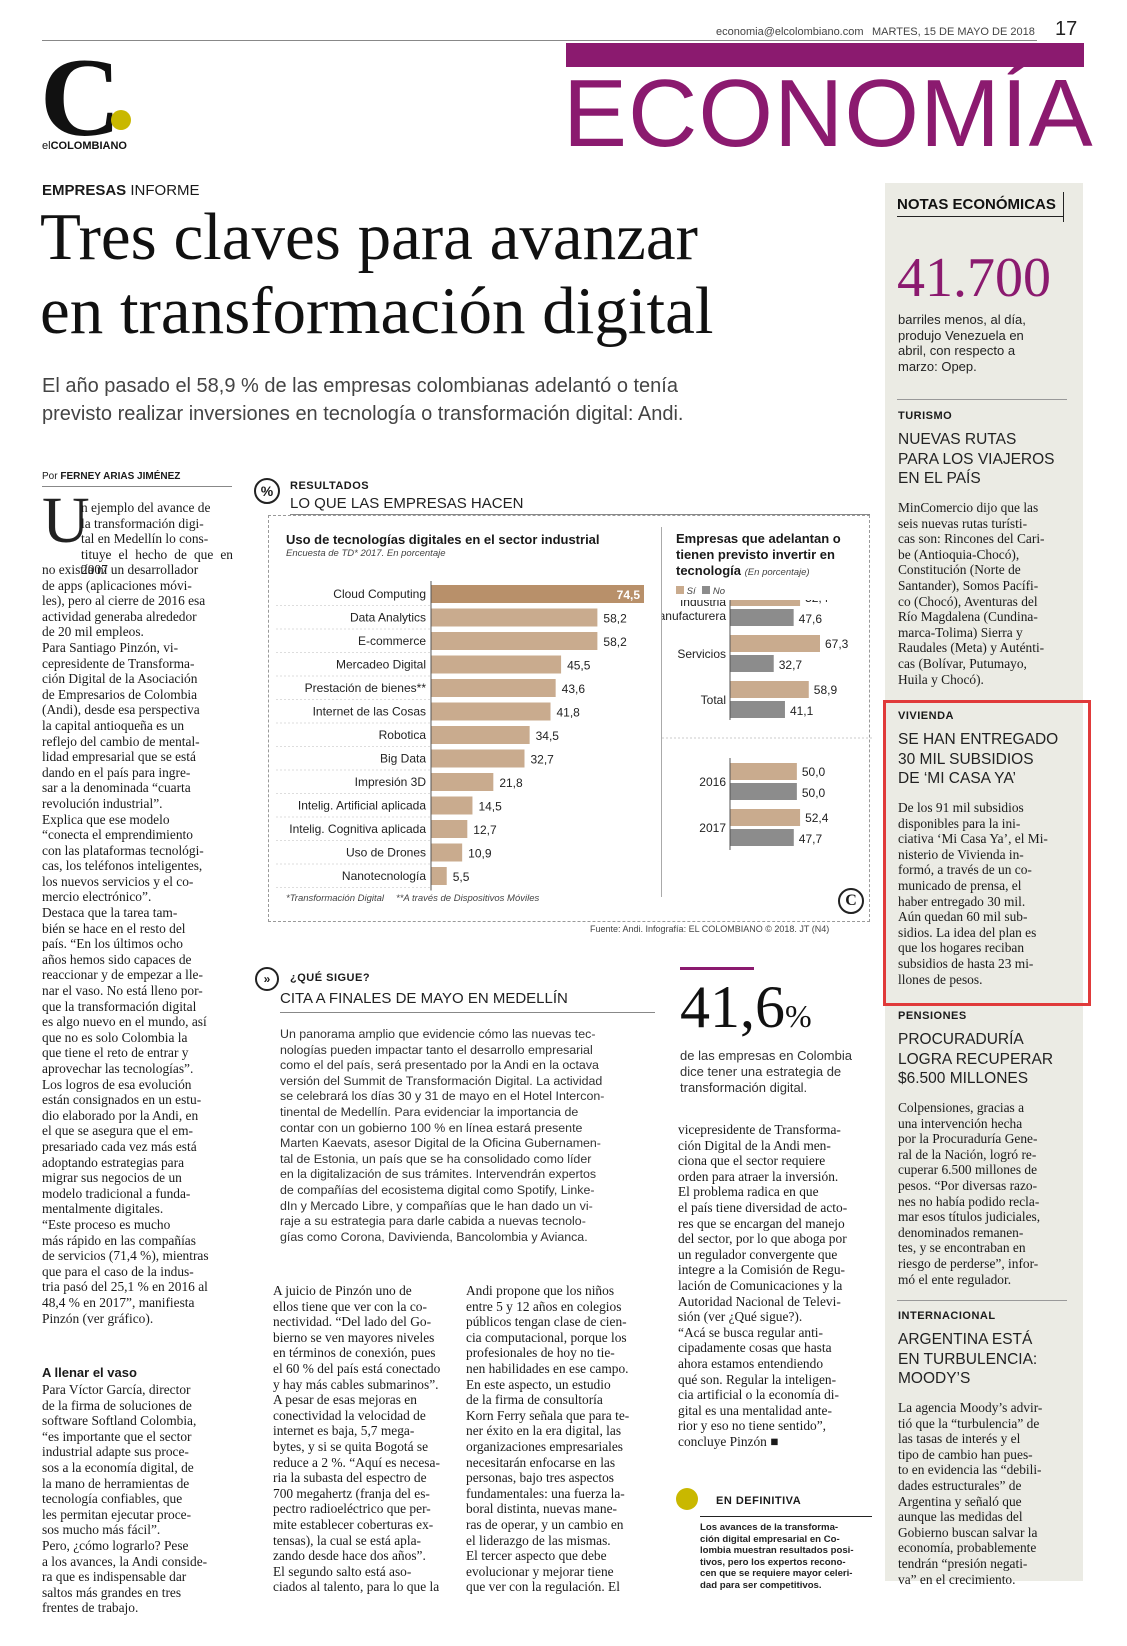 The height and width of the screenshot is (1646, 1127). Describe the element at coordinates (925, 416) in the screenshot. I see `note-kicker-turismo: TURISMO` at that location.